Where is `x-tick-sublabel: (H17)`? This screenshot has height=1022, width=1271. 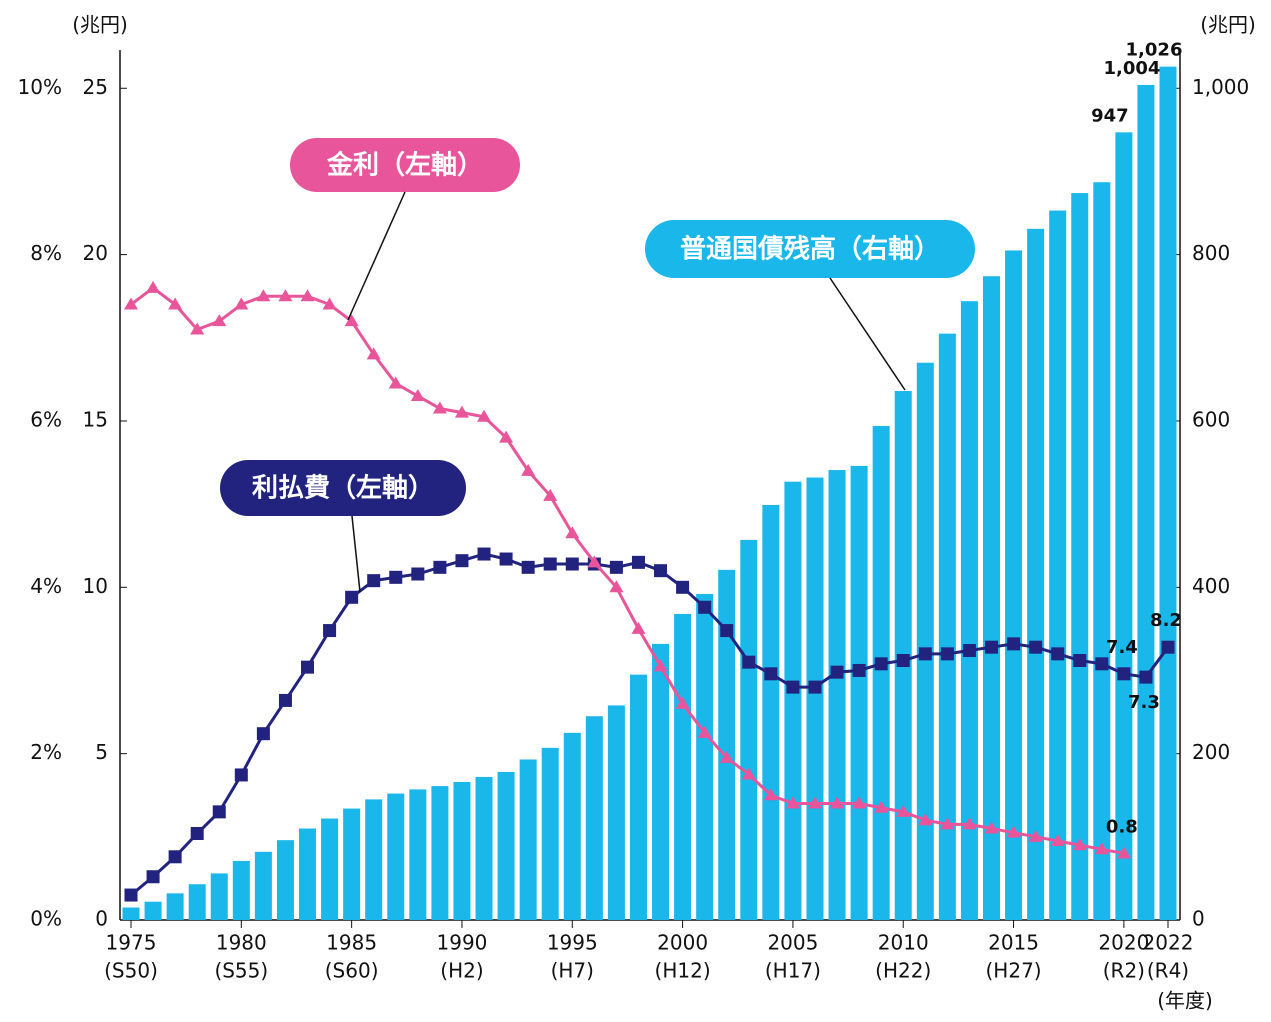 x-tick-sublabel: (H17) is located at coordinates (793, 971).